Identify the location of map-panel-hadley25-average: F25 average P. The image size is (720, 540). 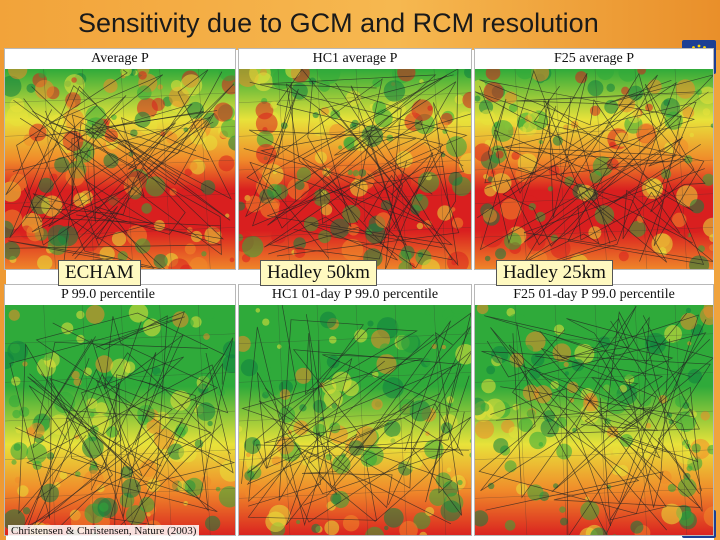
(594, 159).